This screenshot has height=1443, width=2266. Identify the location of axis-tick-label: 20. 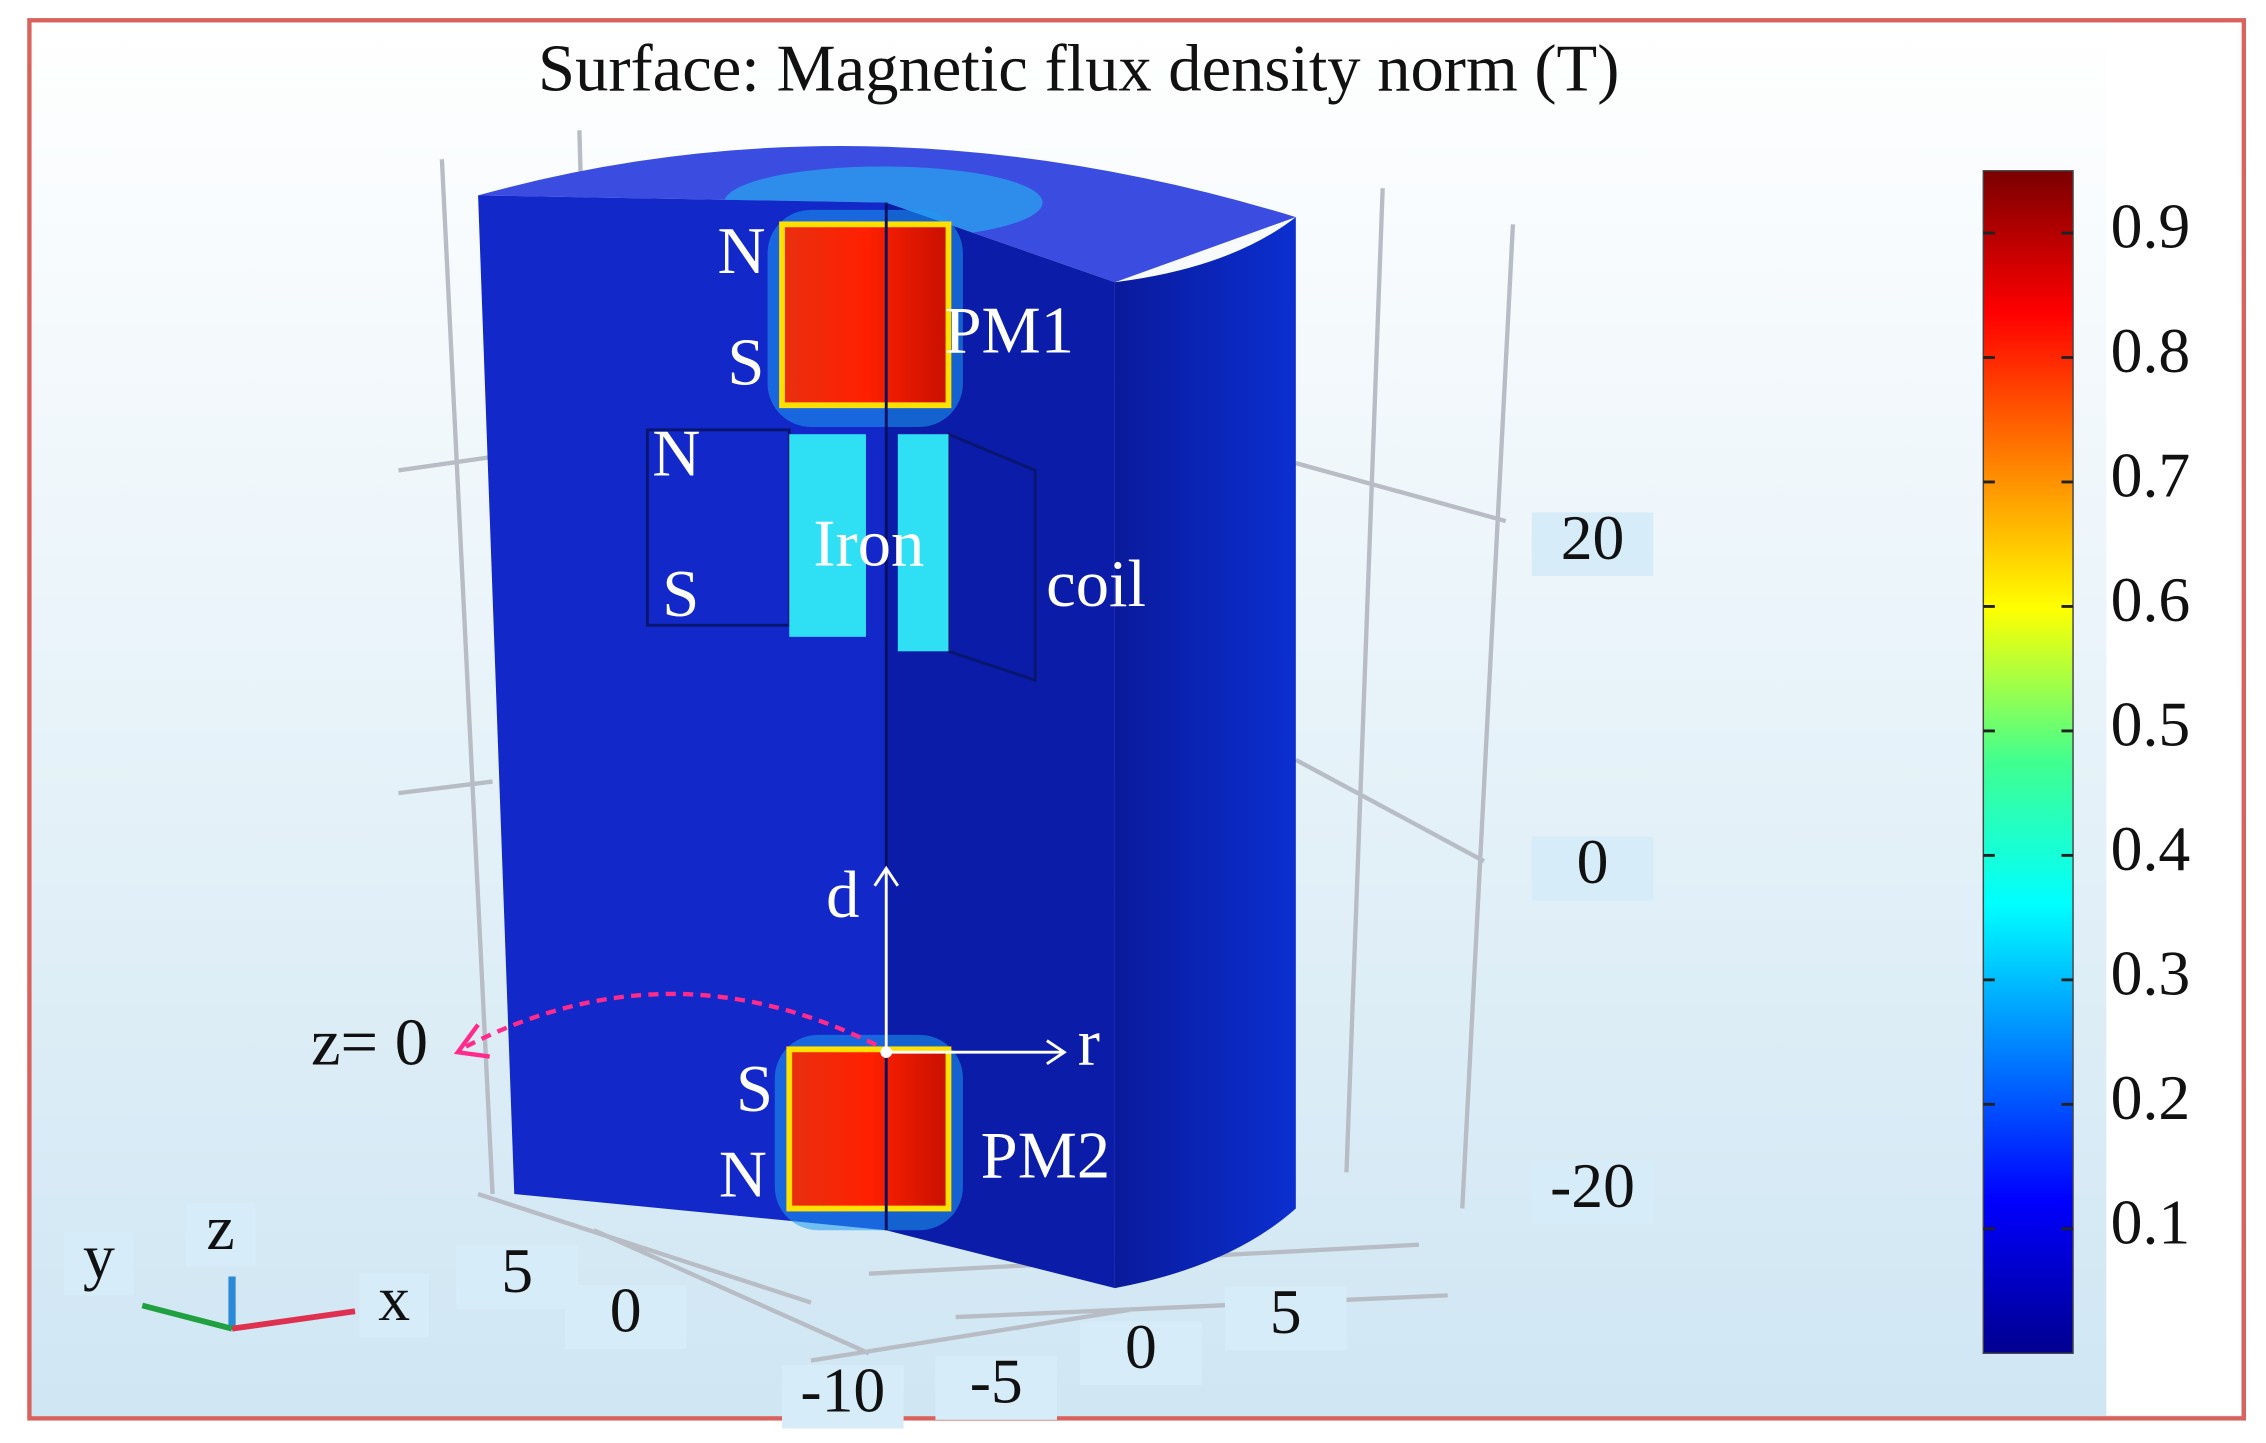
(1593, 537).